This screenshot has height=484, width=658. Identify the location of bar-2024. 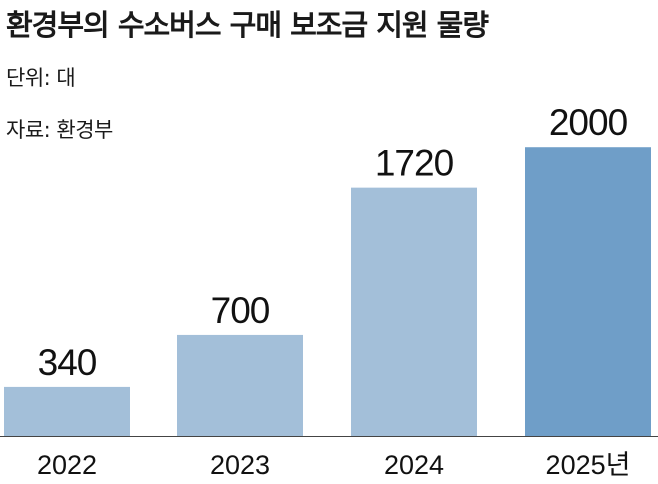
(414, 311).